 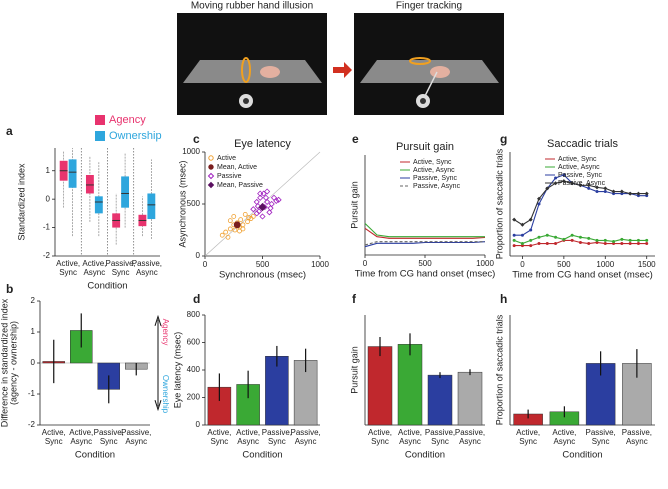 I want to click on panel-label: c, so click(x=196, y=139).